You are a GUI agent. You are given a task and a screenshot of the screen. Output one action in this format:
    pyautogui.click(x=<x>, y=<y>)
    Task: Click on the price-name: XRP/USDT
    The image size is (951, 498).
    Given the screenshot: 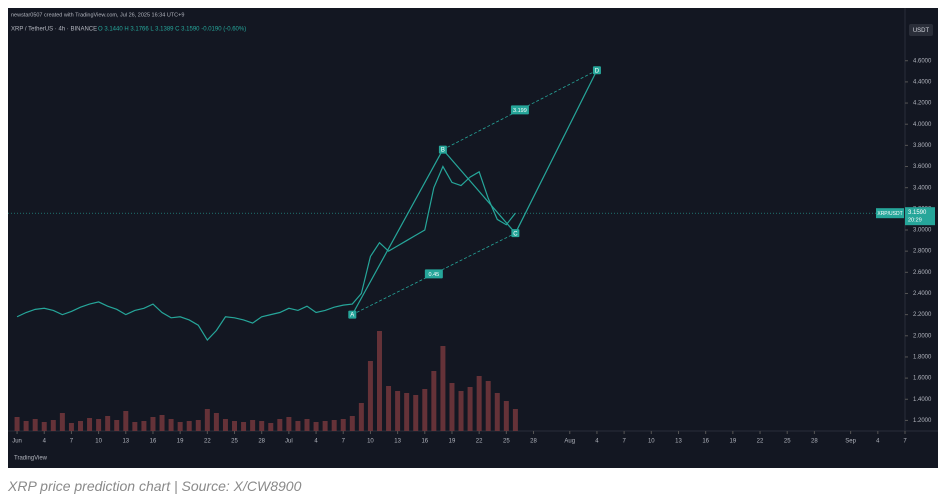 What is the action you would take?
    pyautogui.click(x=889, y=214)
    